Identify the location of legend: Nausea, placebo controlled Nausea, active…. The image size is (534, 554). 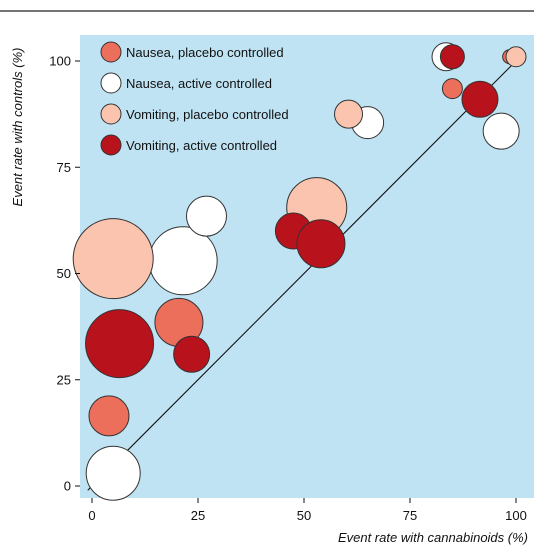
(194, 98).